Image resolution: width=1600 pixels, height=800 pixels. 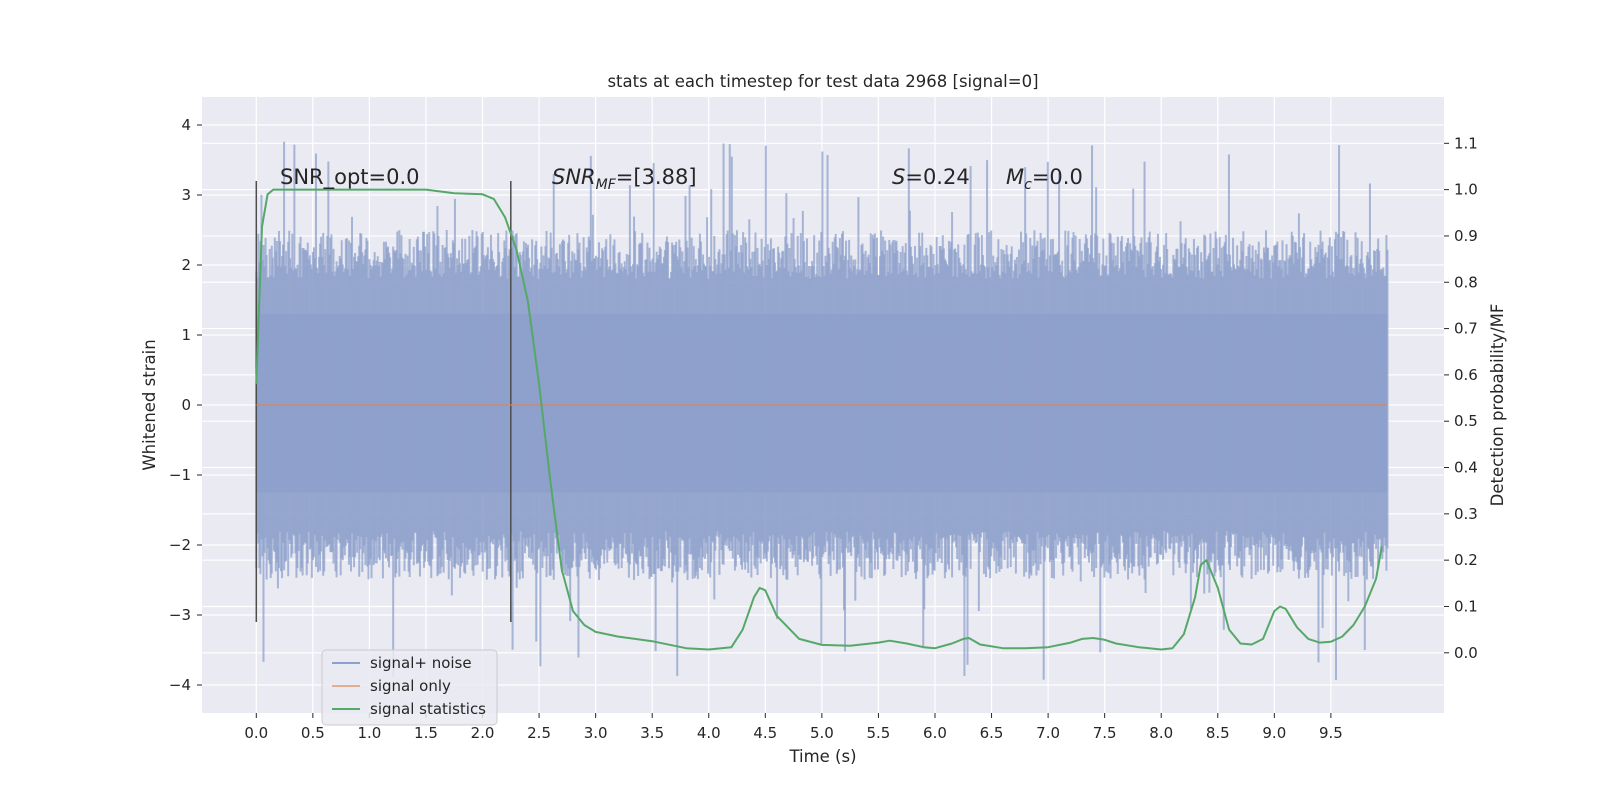 I want to click on y-axis-label: Whitened strain, so click(x=149, y=404).